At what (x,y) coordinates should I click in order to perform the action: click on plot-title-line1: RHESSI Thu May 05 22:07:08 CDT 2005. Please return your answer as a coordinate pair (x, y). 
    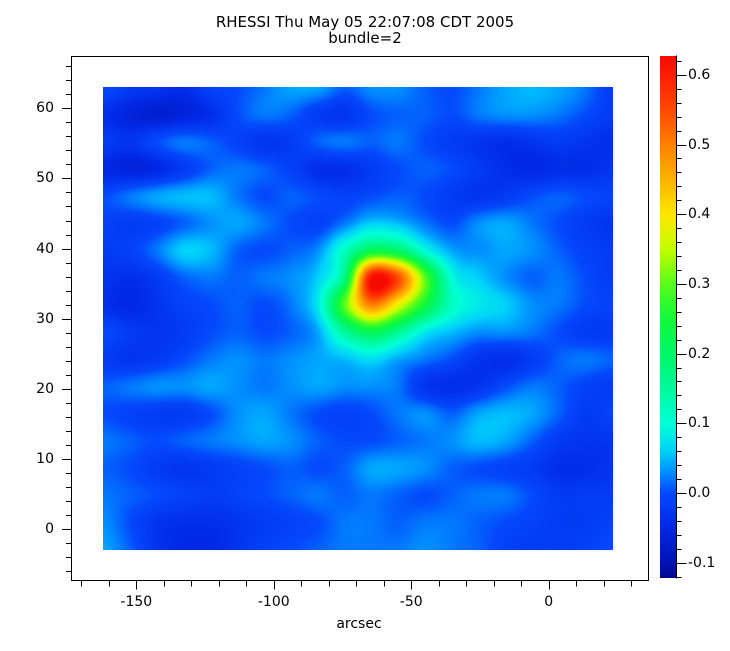
    Looking at the image, I should click on (365, 22).